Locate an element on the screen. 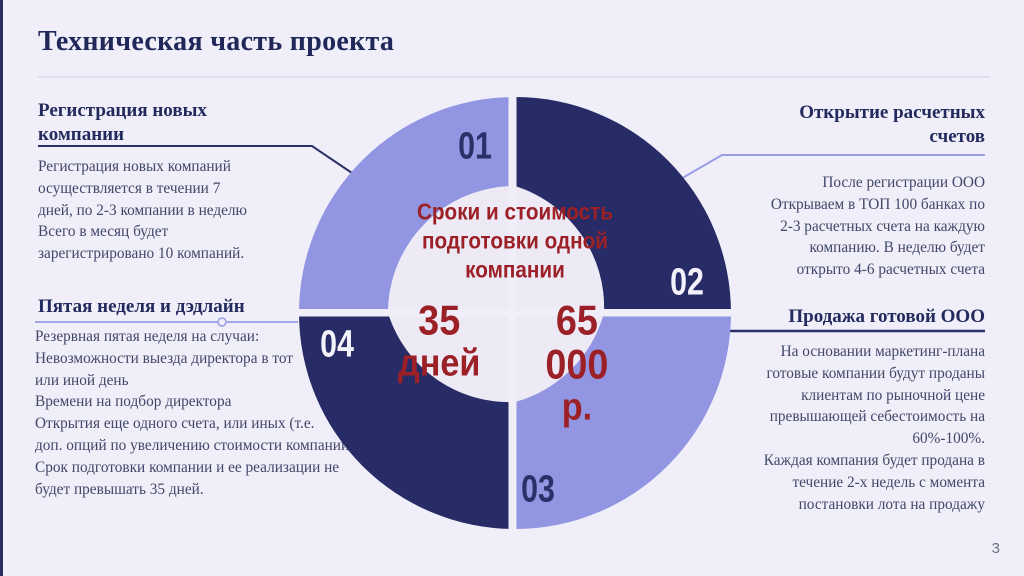  block-accounts-heading: Открытие расчетных счетов is located at coordinates (892, 124).